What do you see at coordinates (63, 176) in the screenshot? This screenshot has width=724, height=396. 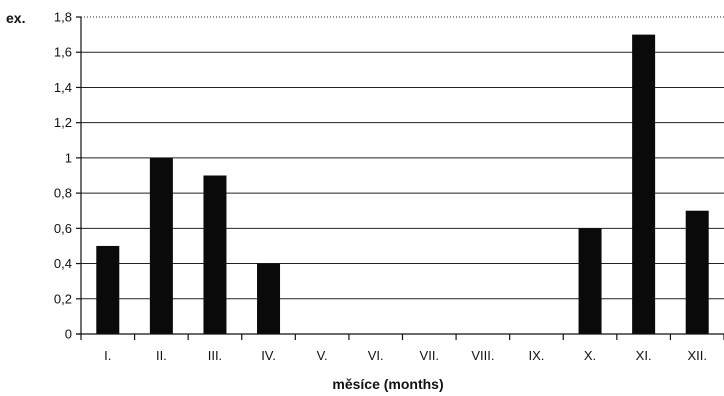 I see `y-tick-labels: 0 0,2 0,4 0,6 0,8 1 1,2 1,4 1,6 1,8` at bounding box center [63, 176].